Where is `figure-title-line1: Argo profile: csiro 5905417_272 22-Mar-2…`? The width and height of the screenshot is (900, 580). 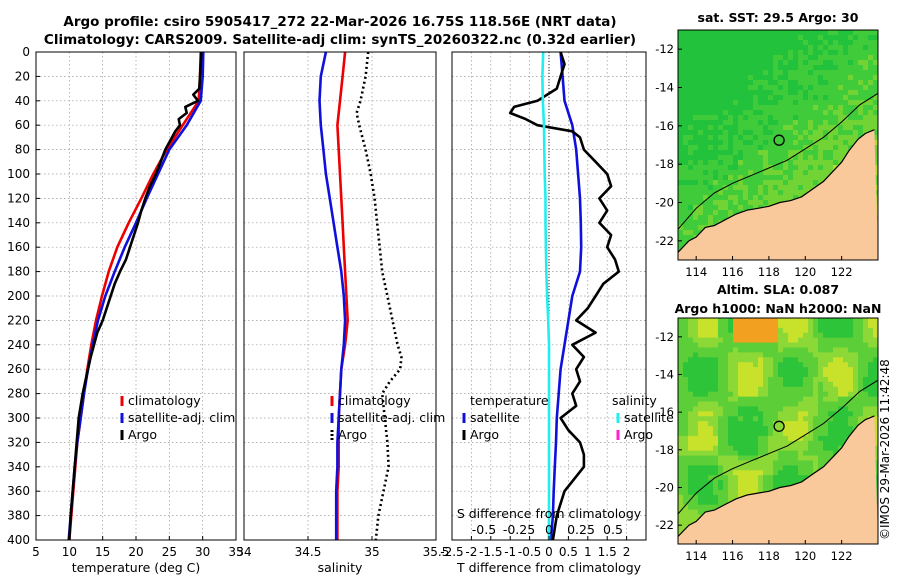
figure-title-line1: Argo profile: csiro 5905417_272 22-Mar-2… is located at coordinates (340, 22).